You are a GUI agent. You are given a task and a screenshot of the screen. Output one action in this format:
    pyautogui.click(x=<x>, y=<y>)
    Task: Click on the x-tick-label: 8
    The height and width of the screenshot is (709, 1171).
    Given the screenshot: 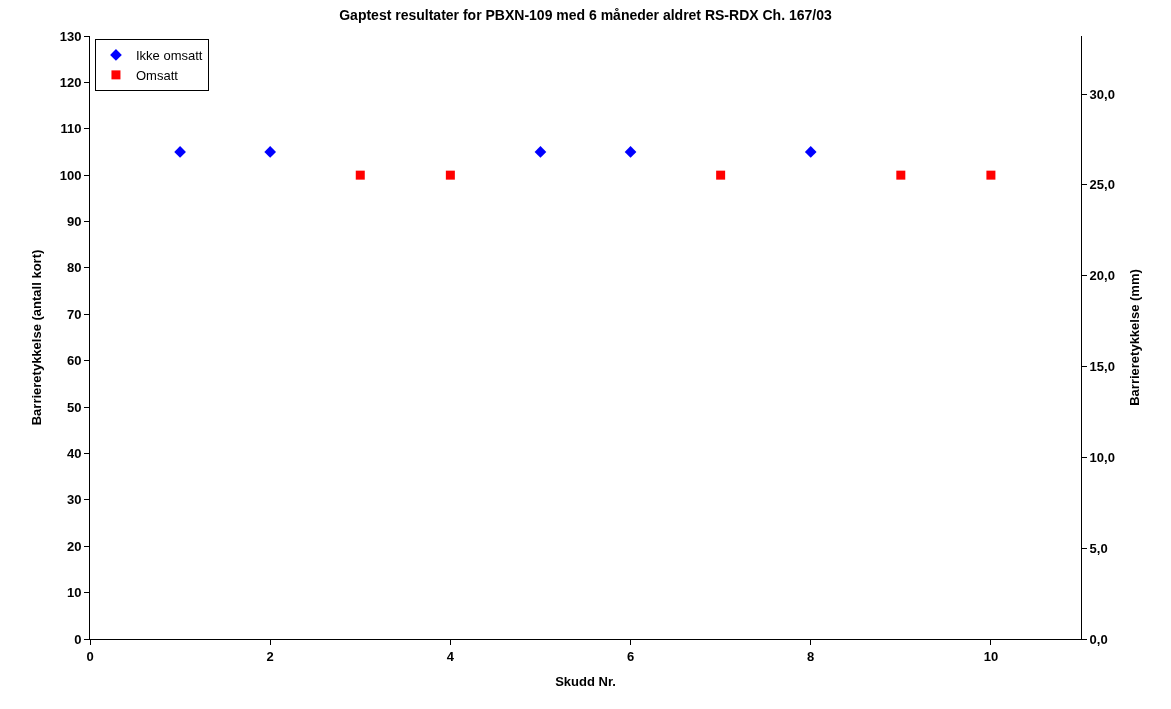 What is the action you would take?
    pyautogui.click(x=811, y=656)
    